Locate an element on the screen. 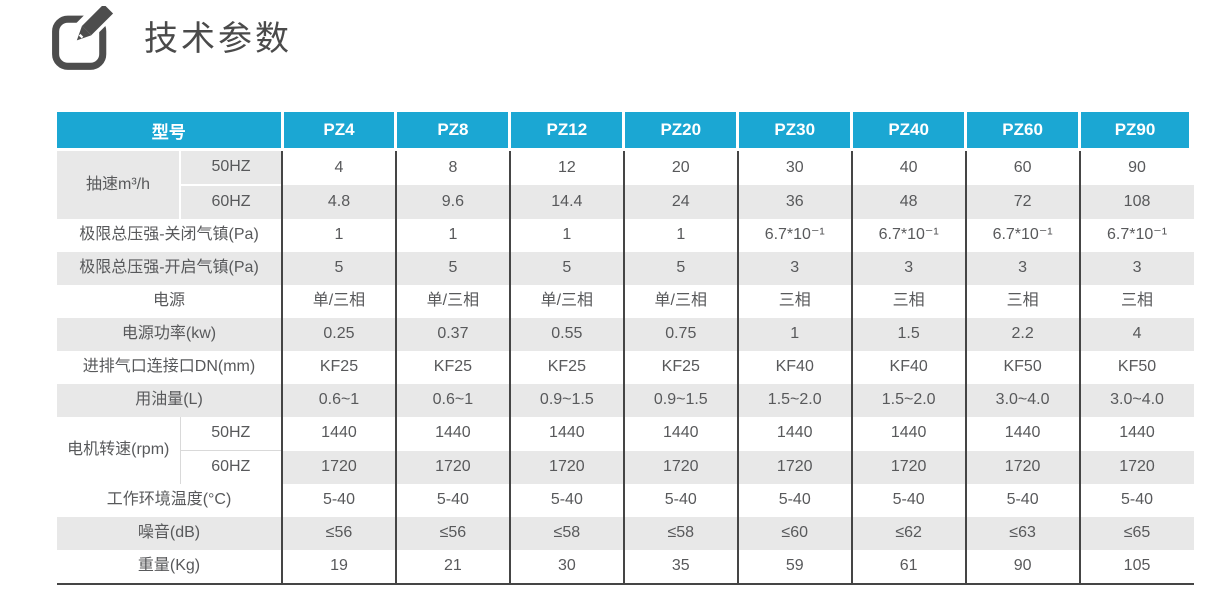 Image resolution: width=1208 pixels, height=599 pixels. data-cell: ≤62 is located at coordinates (908, 533).